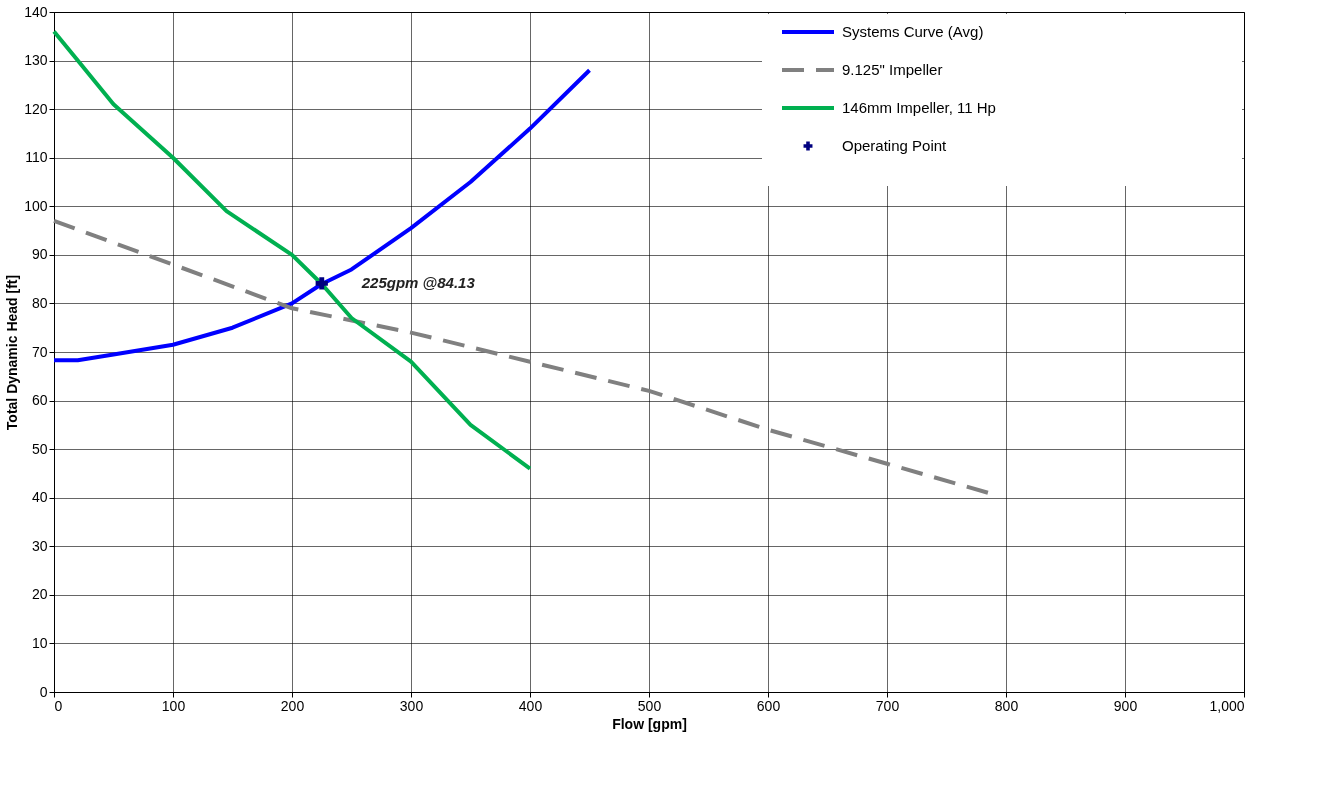 This screenshot has width=1322, height=785. Describe the element at coordinates (1227, 705) in the screenshot. I see `x-tick-label: 1,000` at that location.